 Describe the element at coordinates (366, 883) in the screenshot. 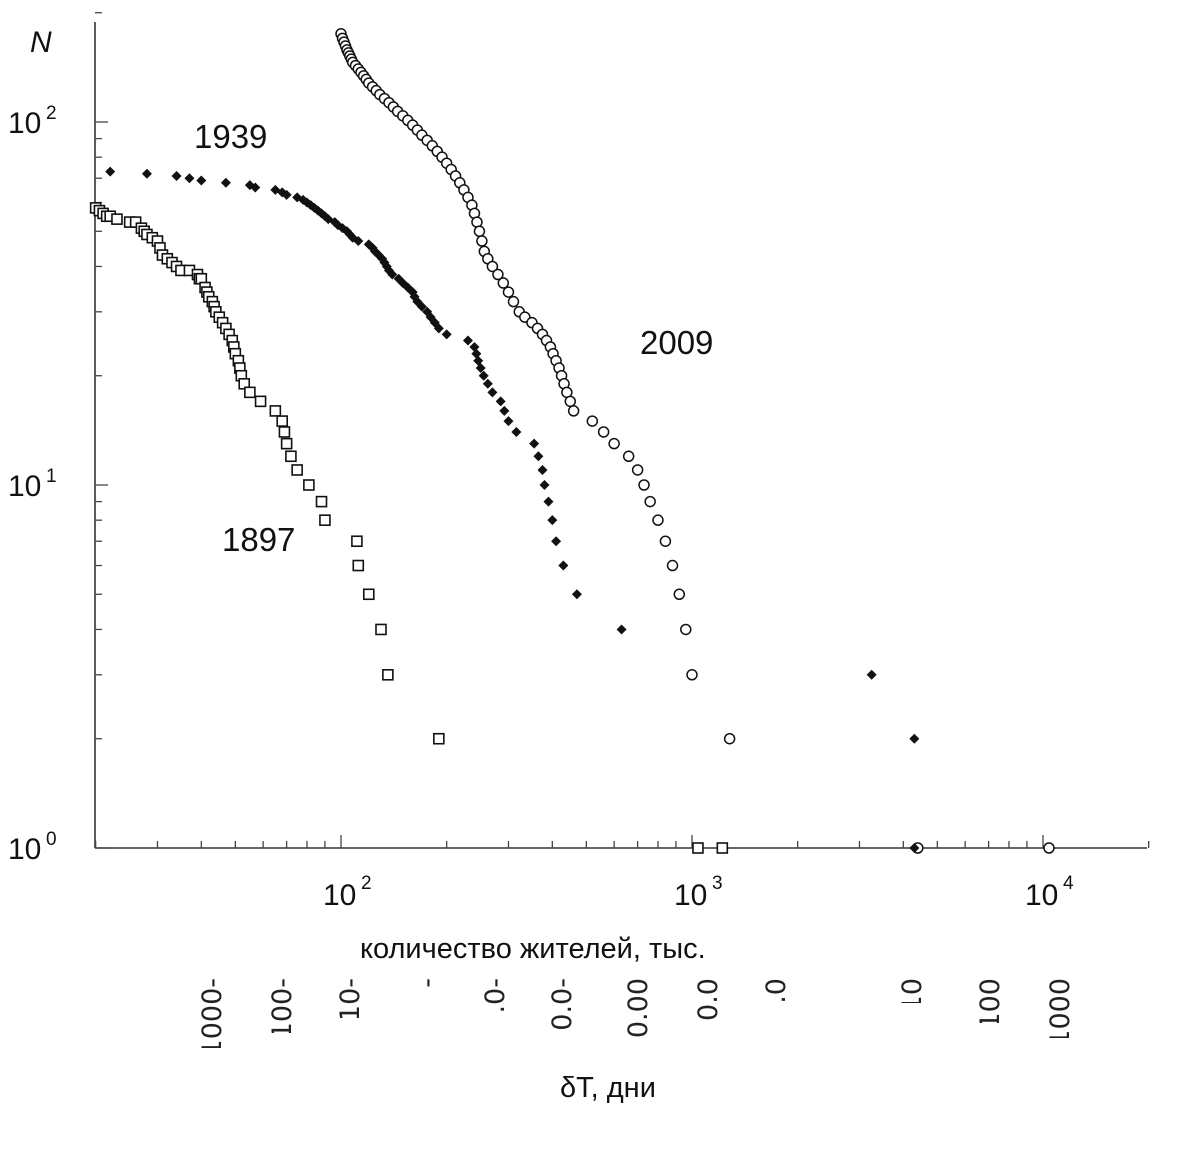

I see `x-tick-label-exponent: 2` at that location.